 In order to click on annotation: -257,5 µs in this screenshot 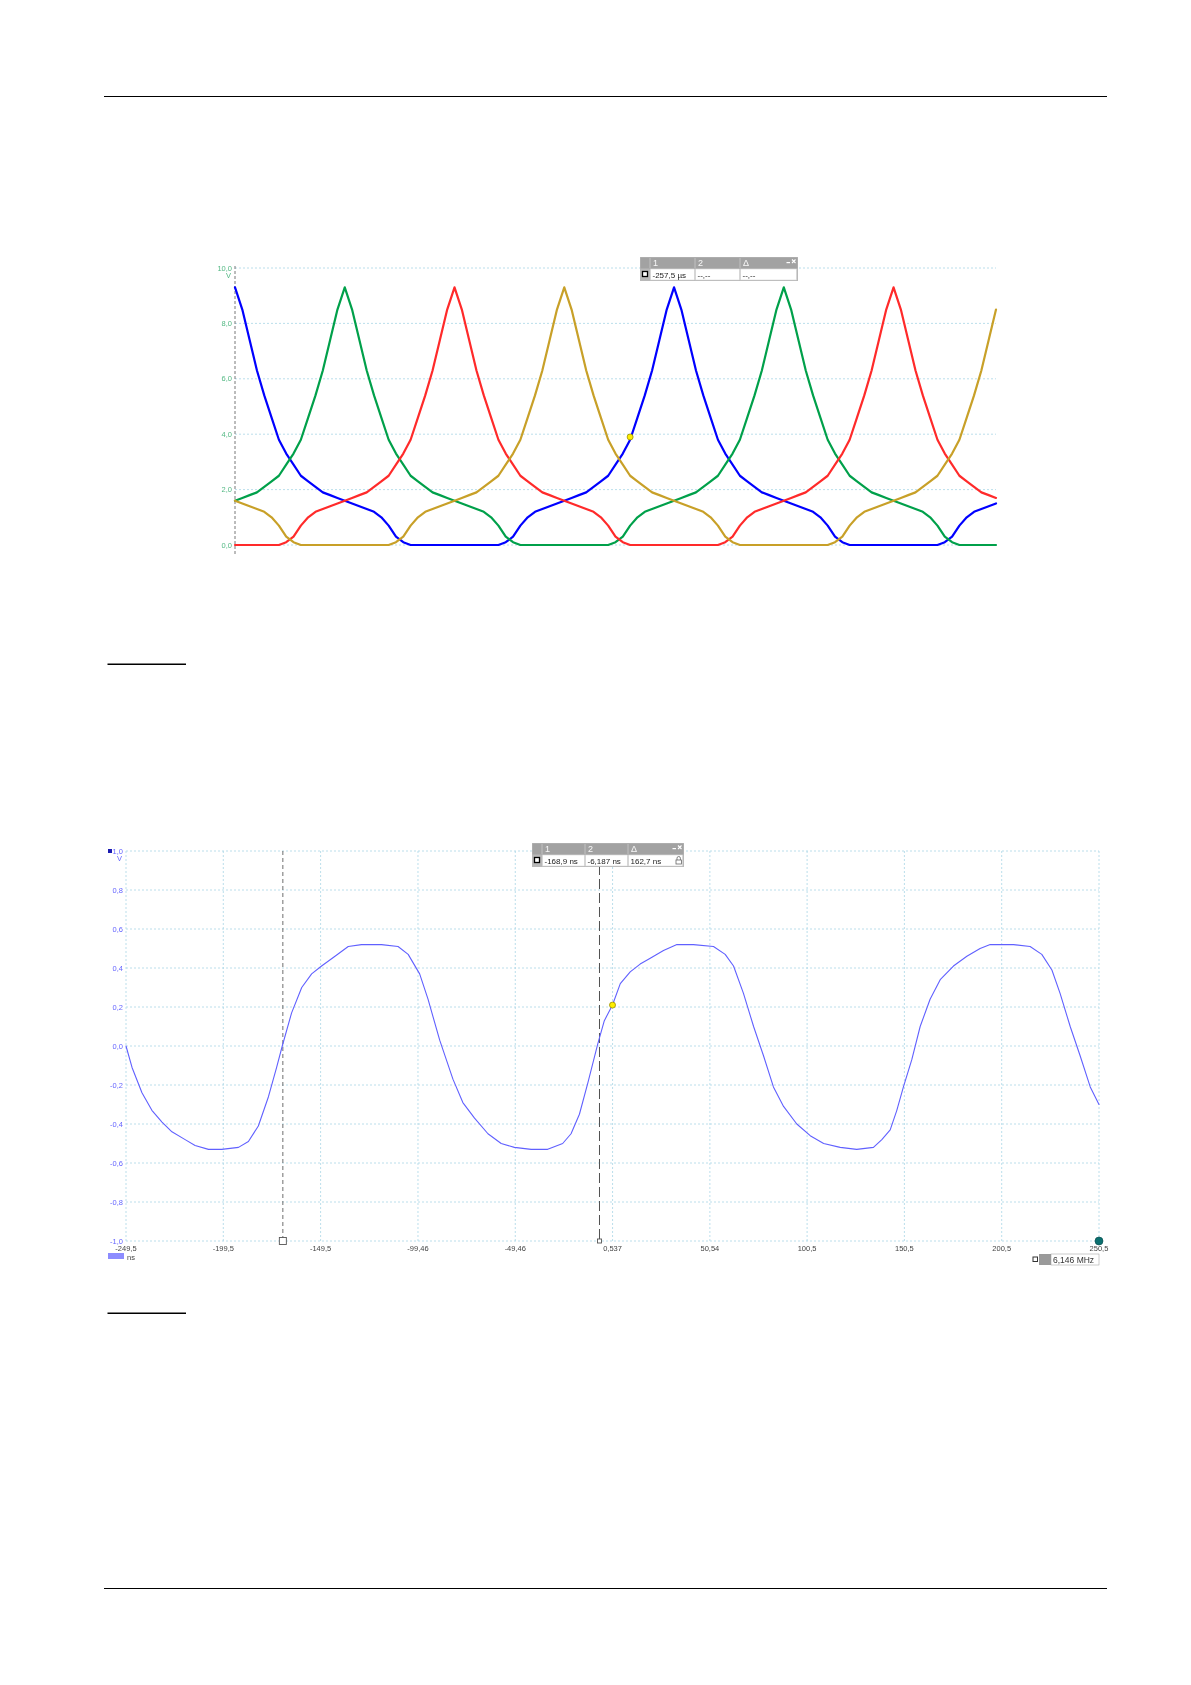, I will do `click(669, 275)`.